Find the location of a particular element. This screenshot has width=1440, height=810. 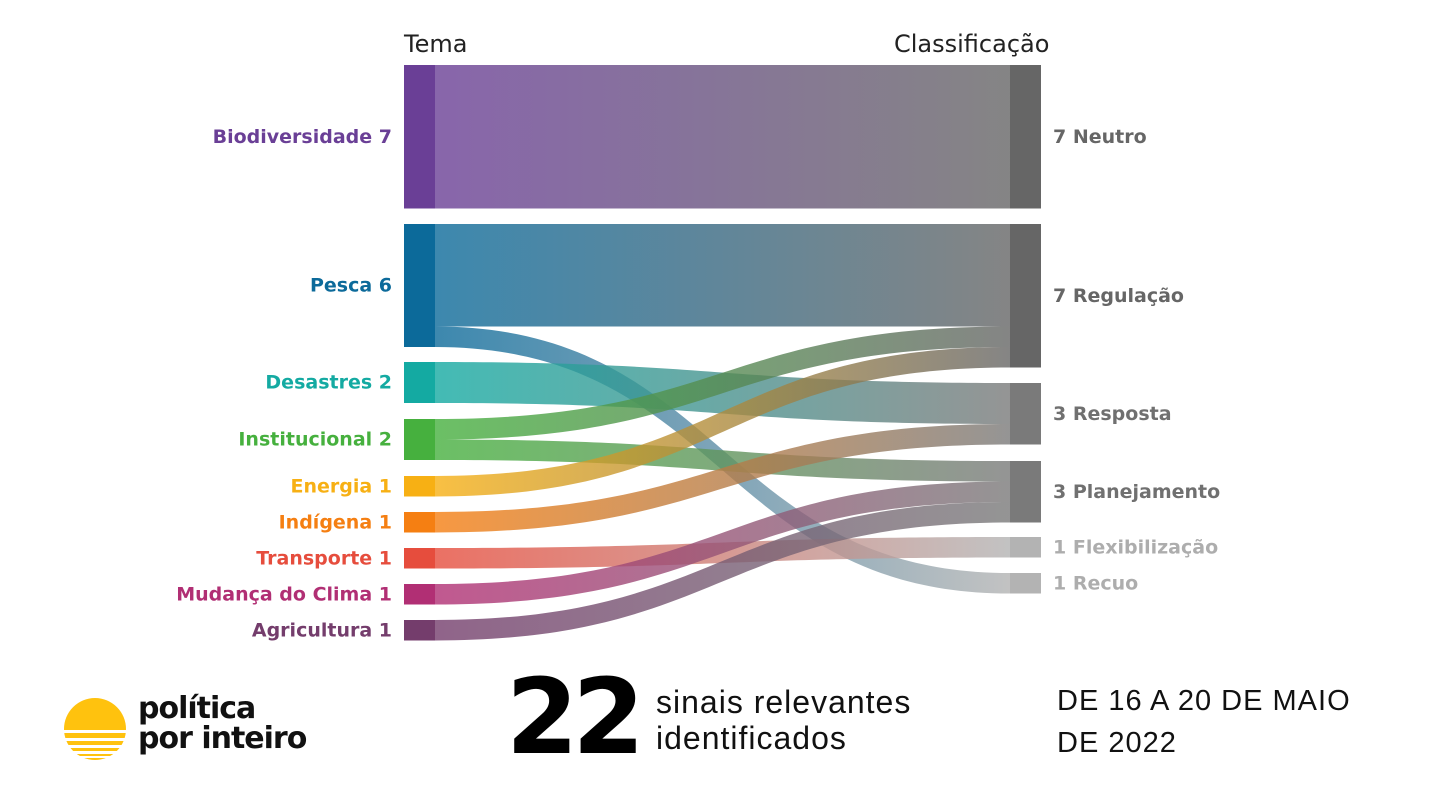

label-neutro: 7 Neutro is located at coordinates (1100, 137).